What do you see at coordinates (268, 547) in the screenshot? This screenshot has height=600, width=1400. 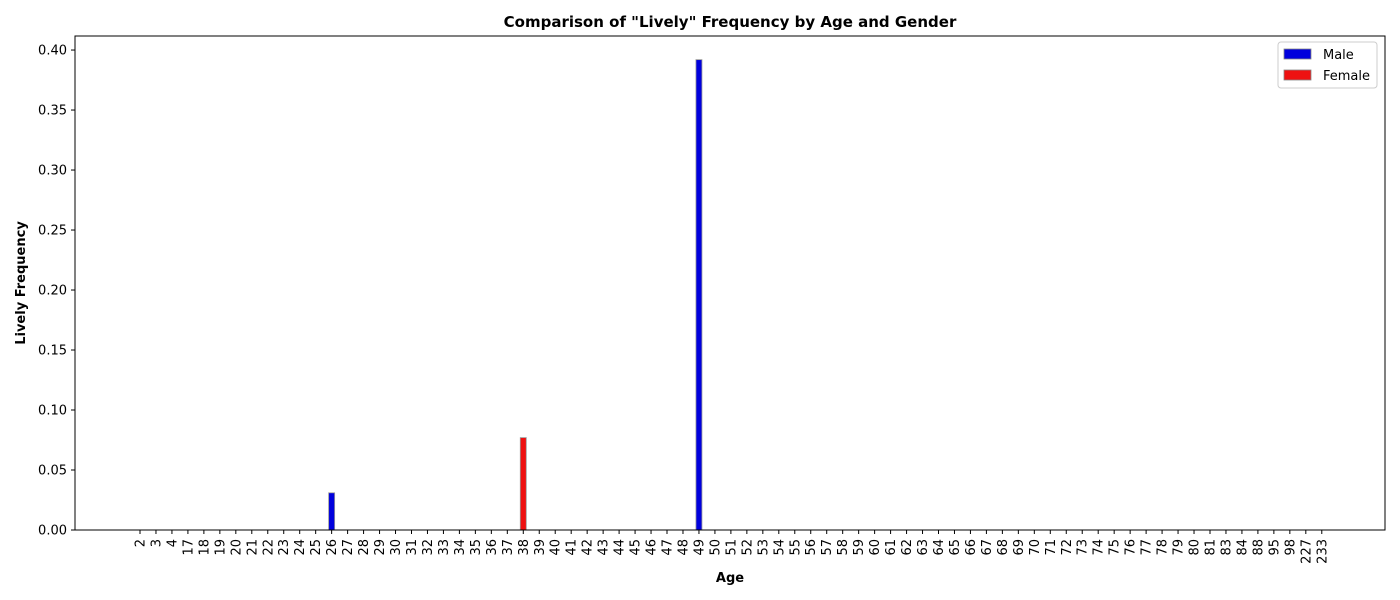 I see `x-tick-label: 22` at bounding box center [268, 547].